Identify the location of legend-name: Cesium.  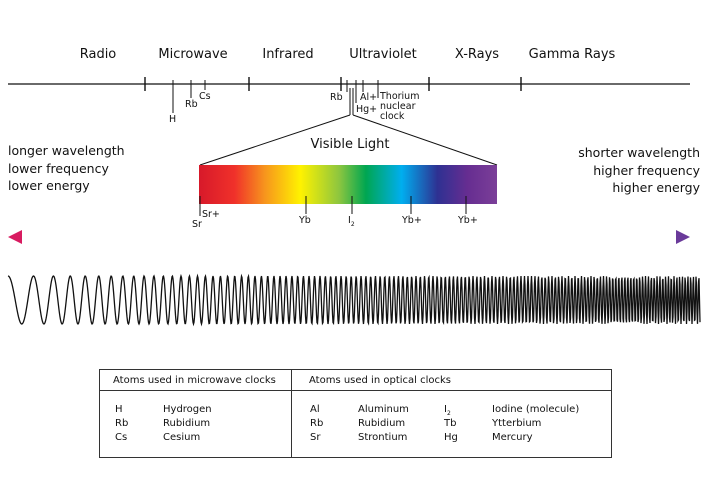
(182, 437).